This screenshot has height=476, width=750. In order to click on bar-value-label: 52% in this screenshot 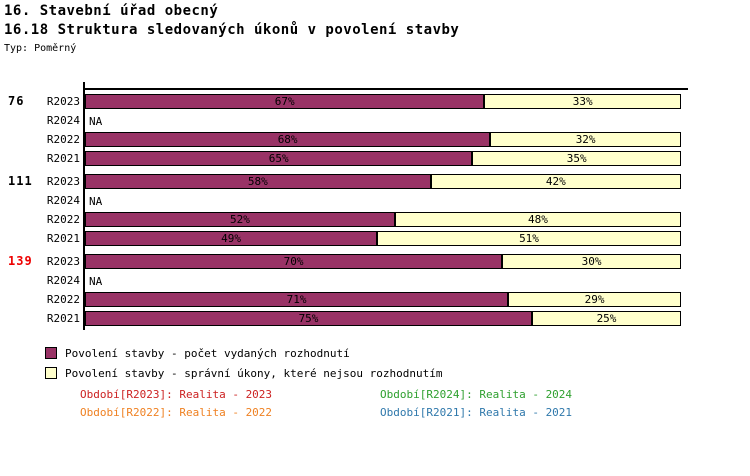, I will do `click(240, 219)`.